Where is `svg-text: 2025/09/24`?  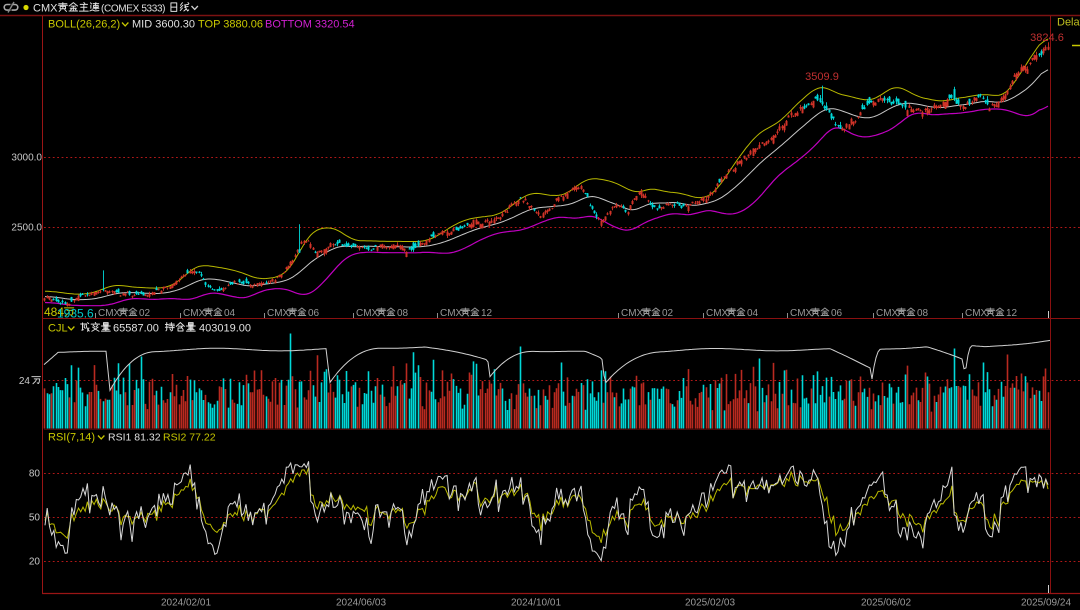
svg-text: 2025/09/24 is located at coordinates (1046, 603).